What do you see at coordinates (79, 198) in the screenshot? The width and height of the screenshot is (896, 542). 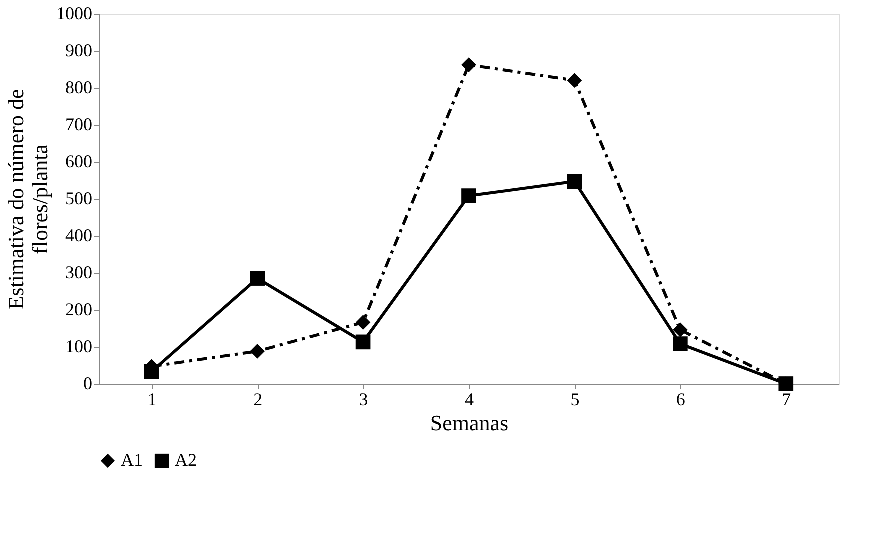 I see `y-tick-label: 500` at bounding box center [79, 198].